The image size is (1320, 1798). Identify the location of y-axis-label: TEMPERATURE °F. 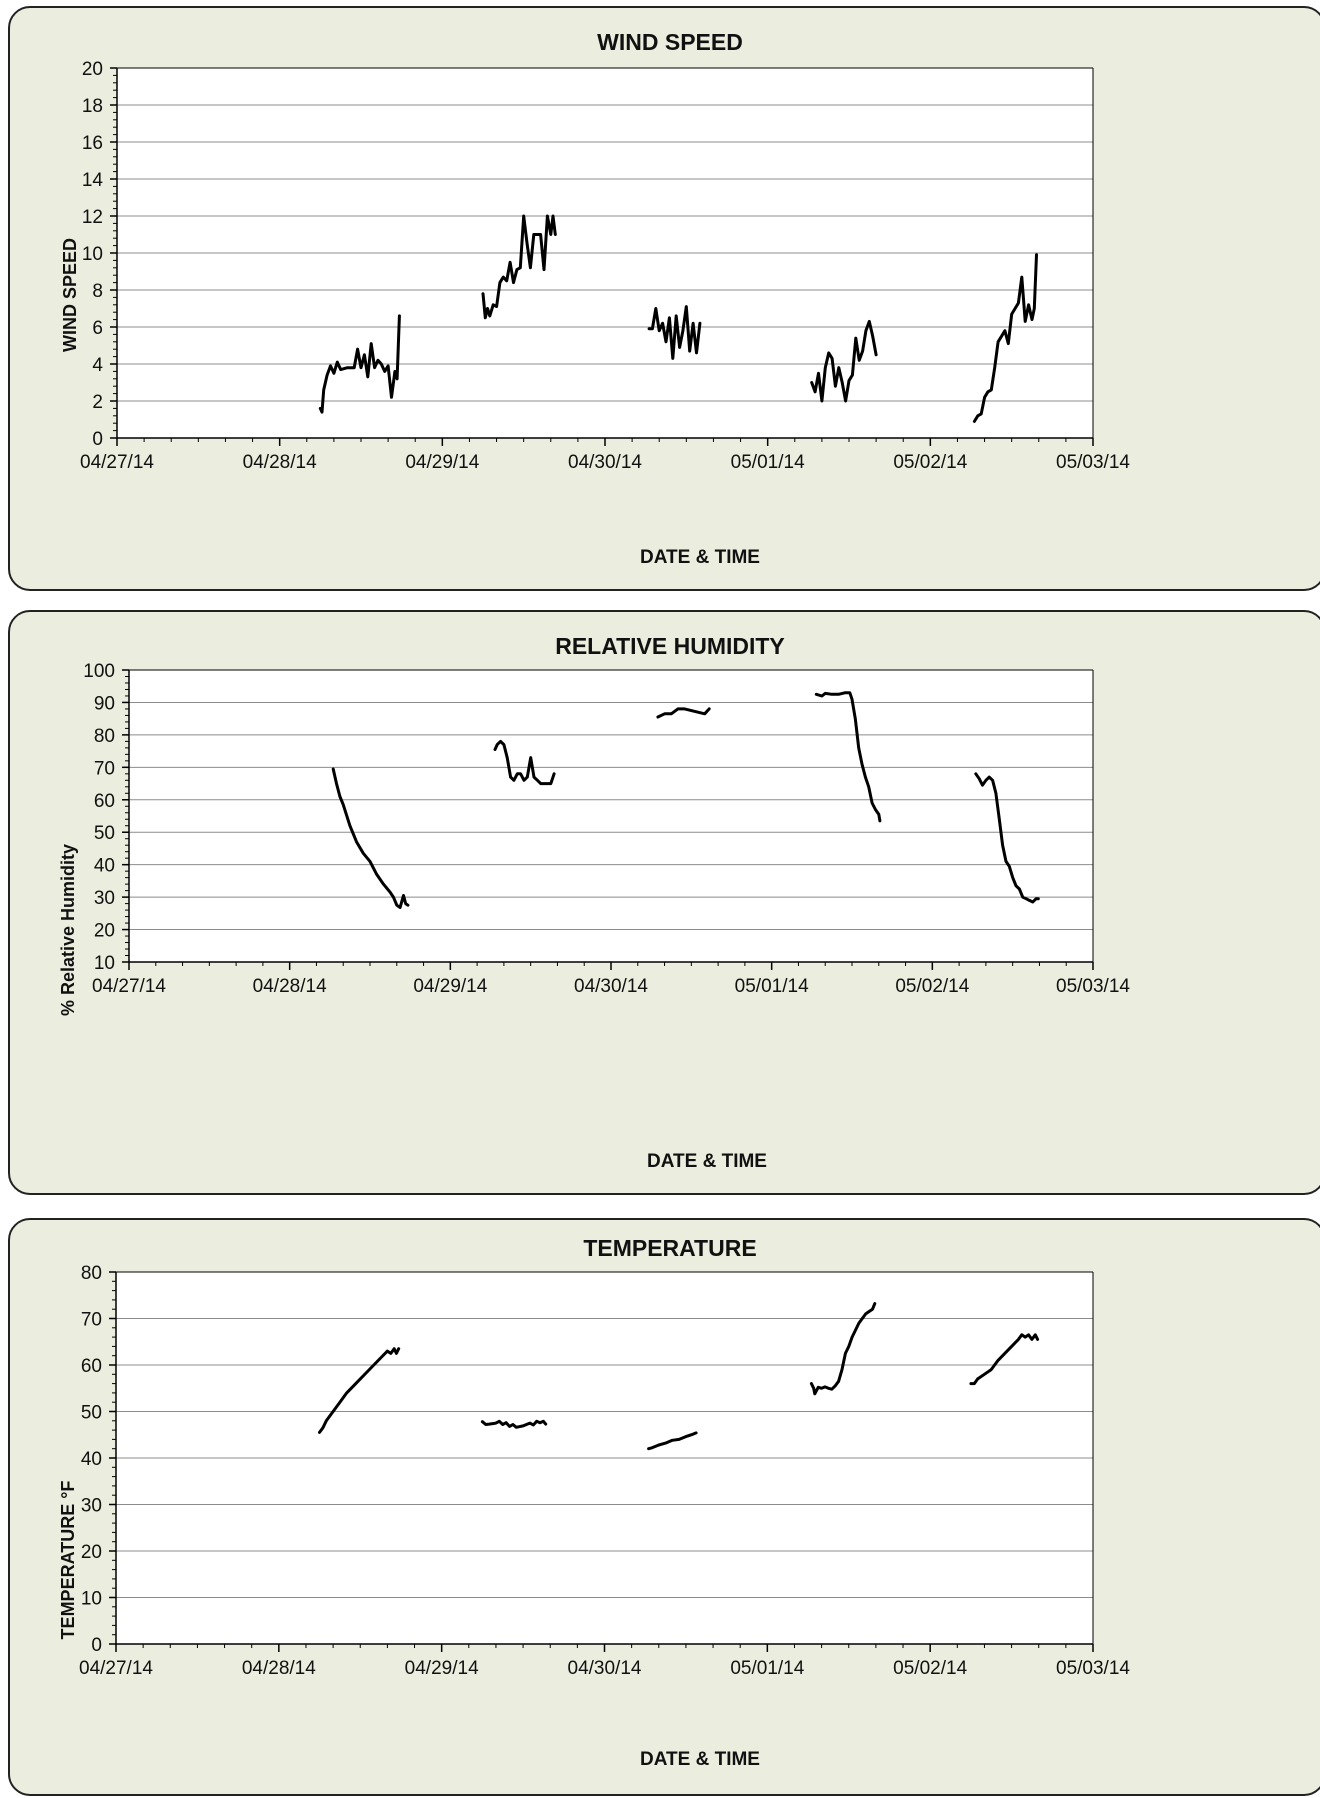
(68, 1560).